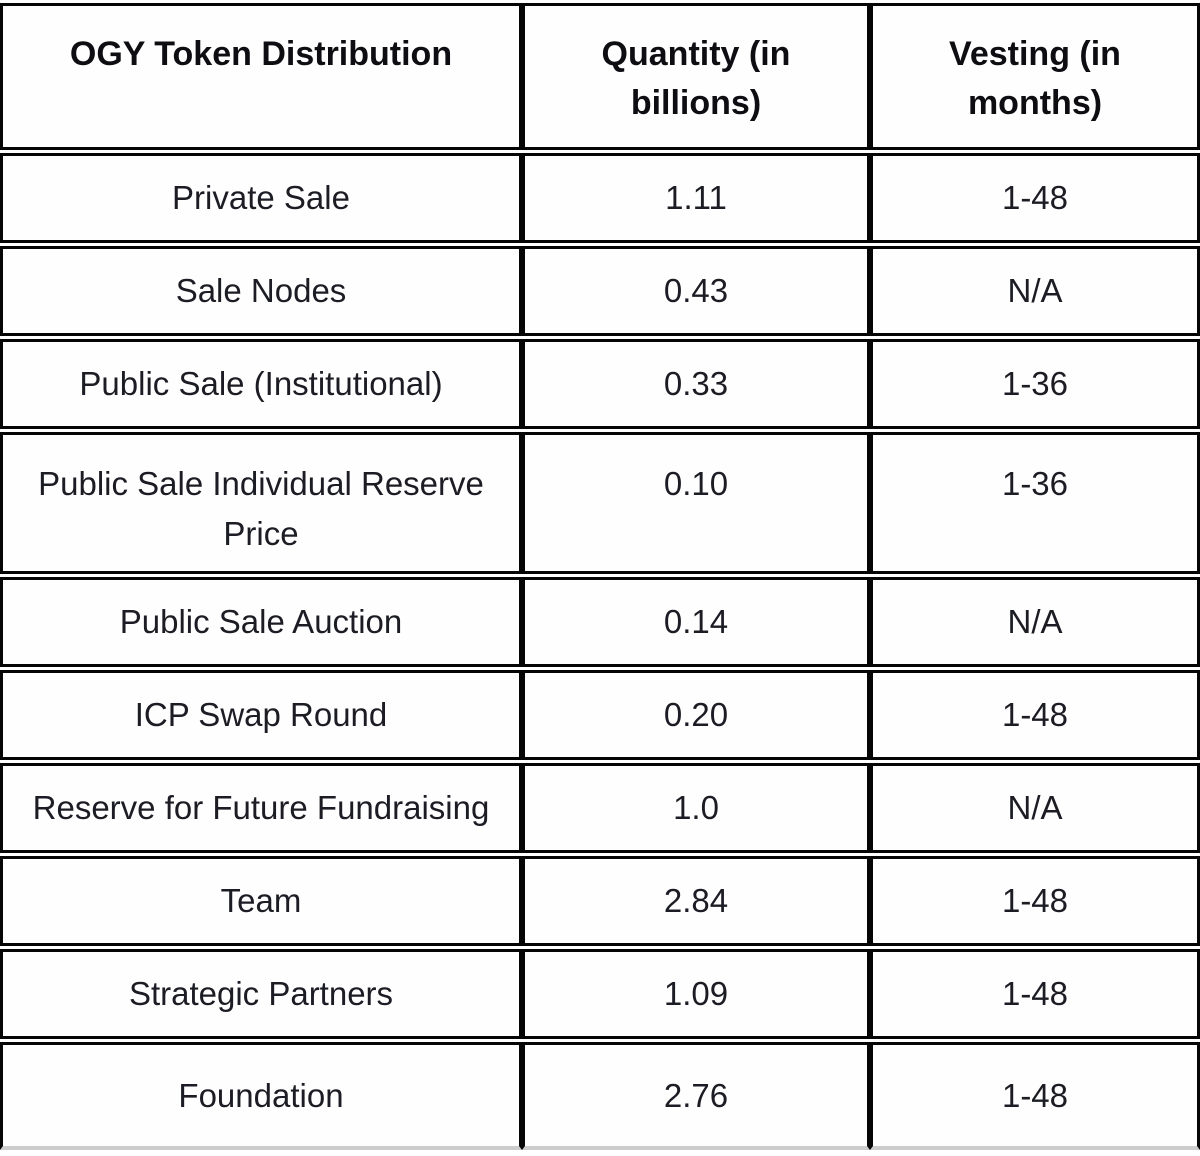 This screenshot has height=1156, width=1200. I want to click on column-header-vesting: Vesting (in months), so click(1035, 76).